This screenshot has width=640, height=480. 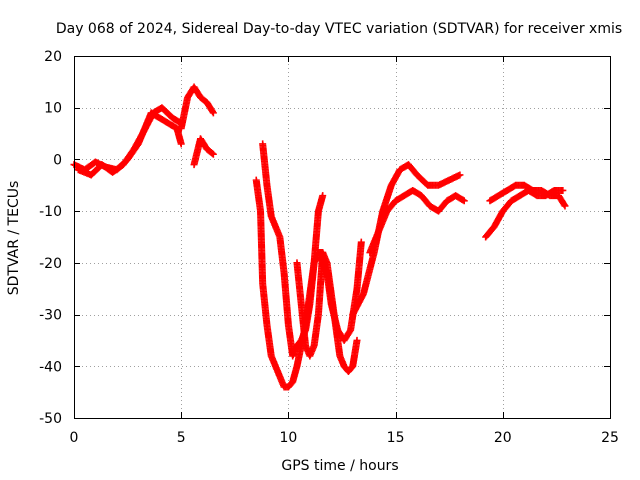 I want to click on x-tick-label: 25, so click(x=610, y=438).